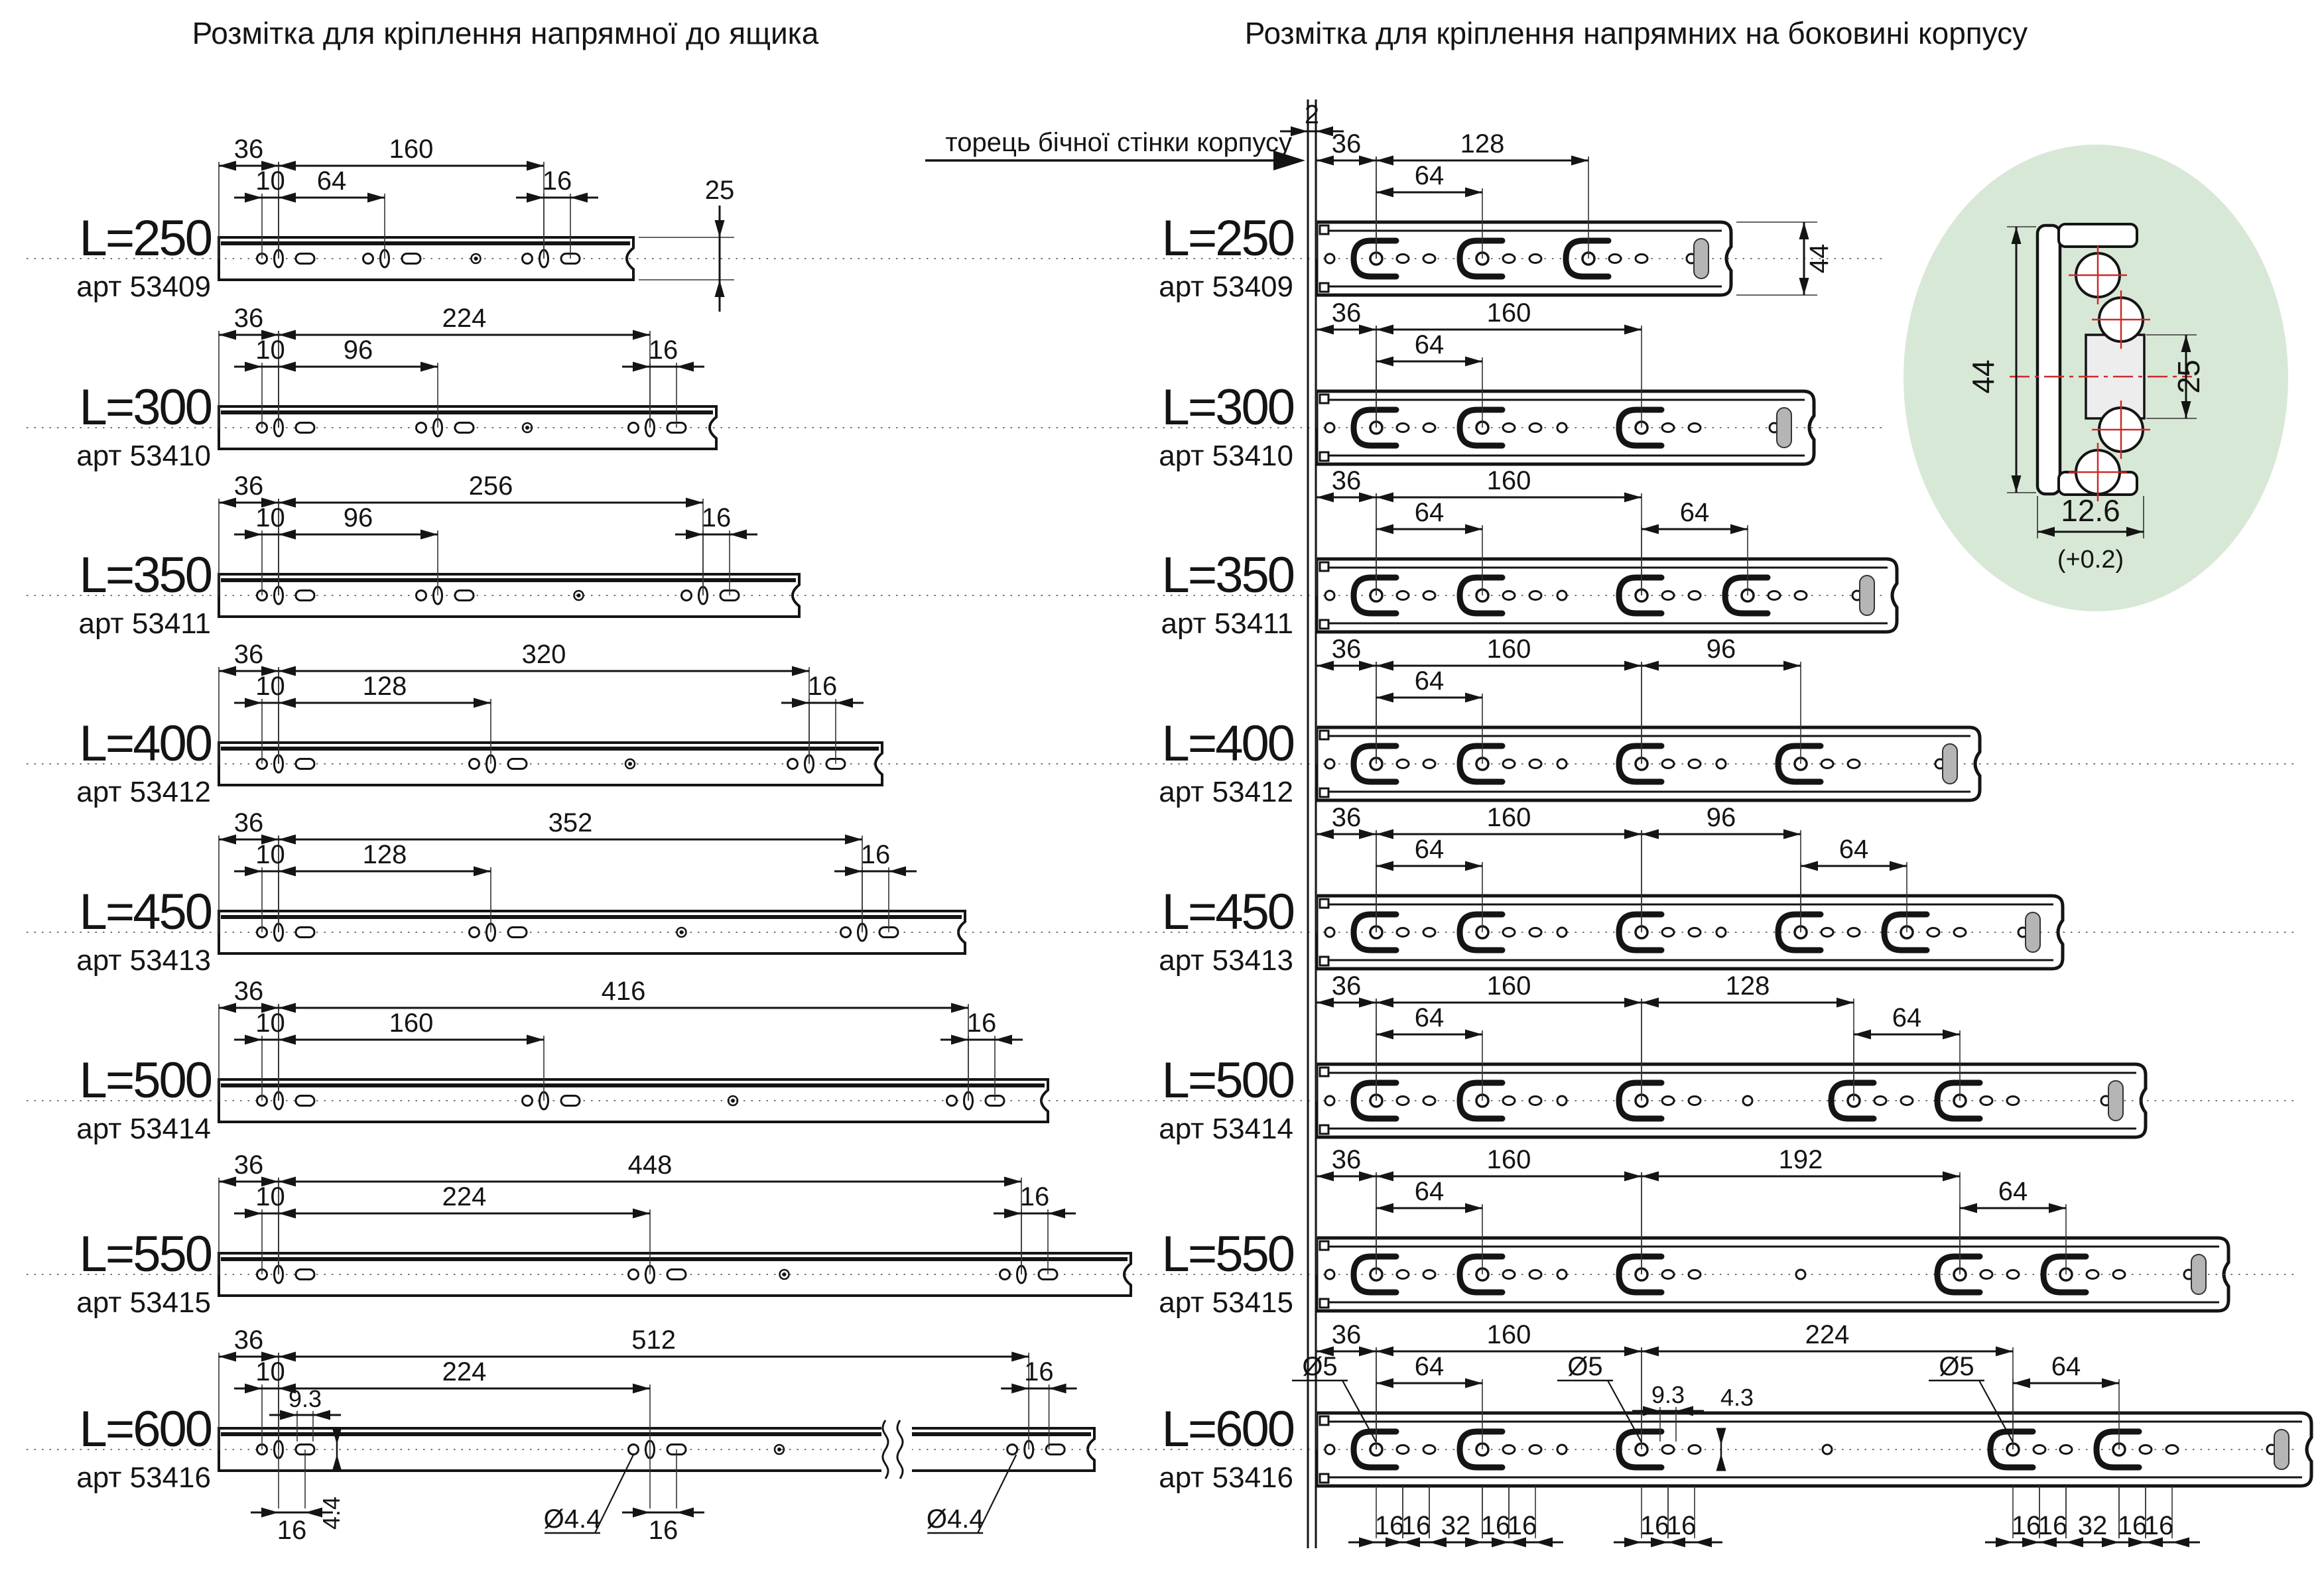 This screenshot has width=2322, height=1596. Describe the element at coordinates (1227, 623) in the screenshot. I see `article-label: арт 53411` at that location.